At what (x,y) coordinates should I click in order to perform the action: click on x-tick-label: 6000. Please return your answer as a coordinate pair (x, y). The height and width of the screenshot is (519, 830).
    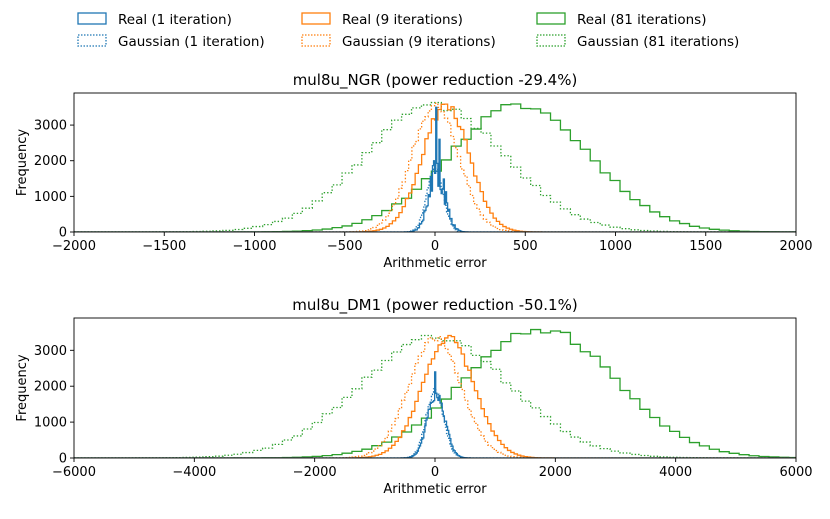
    Looking at the image, I should click on (795, 472).